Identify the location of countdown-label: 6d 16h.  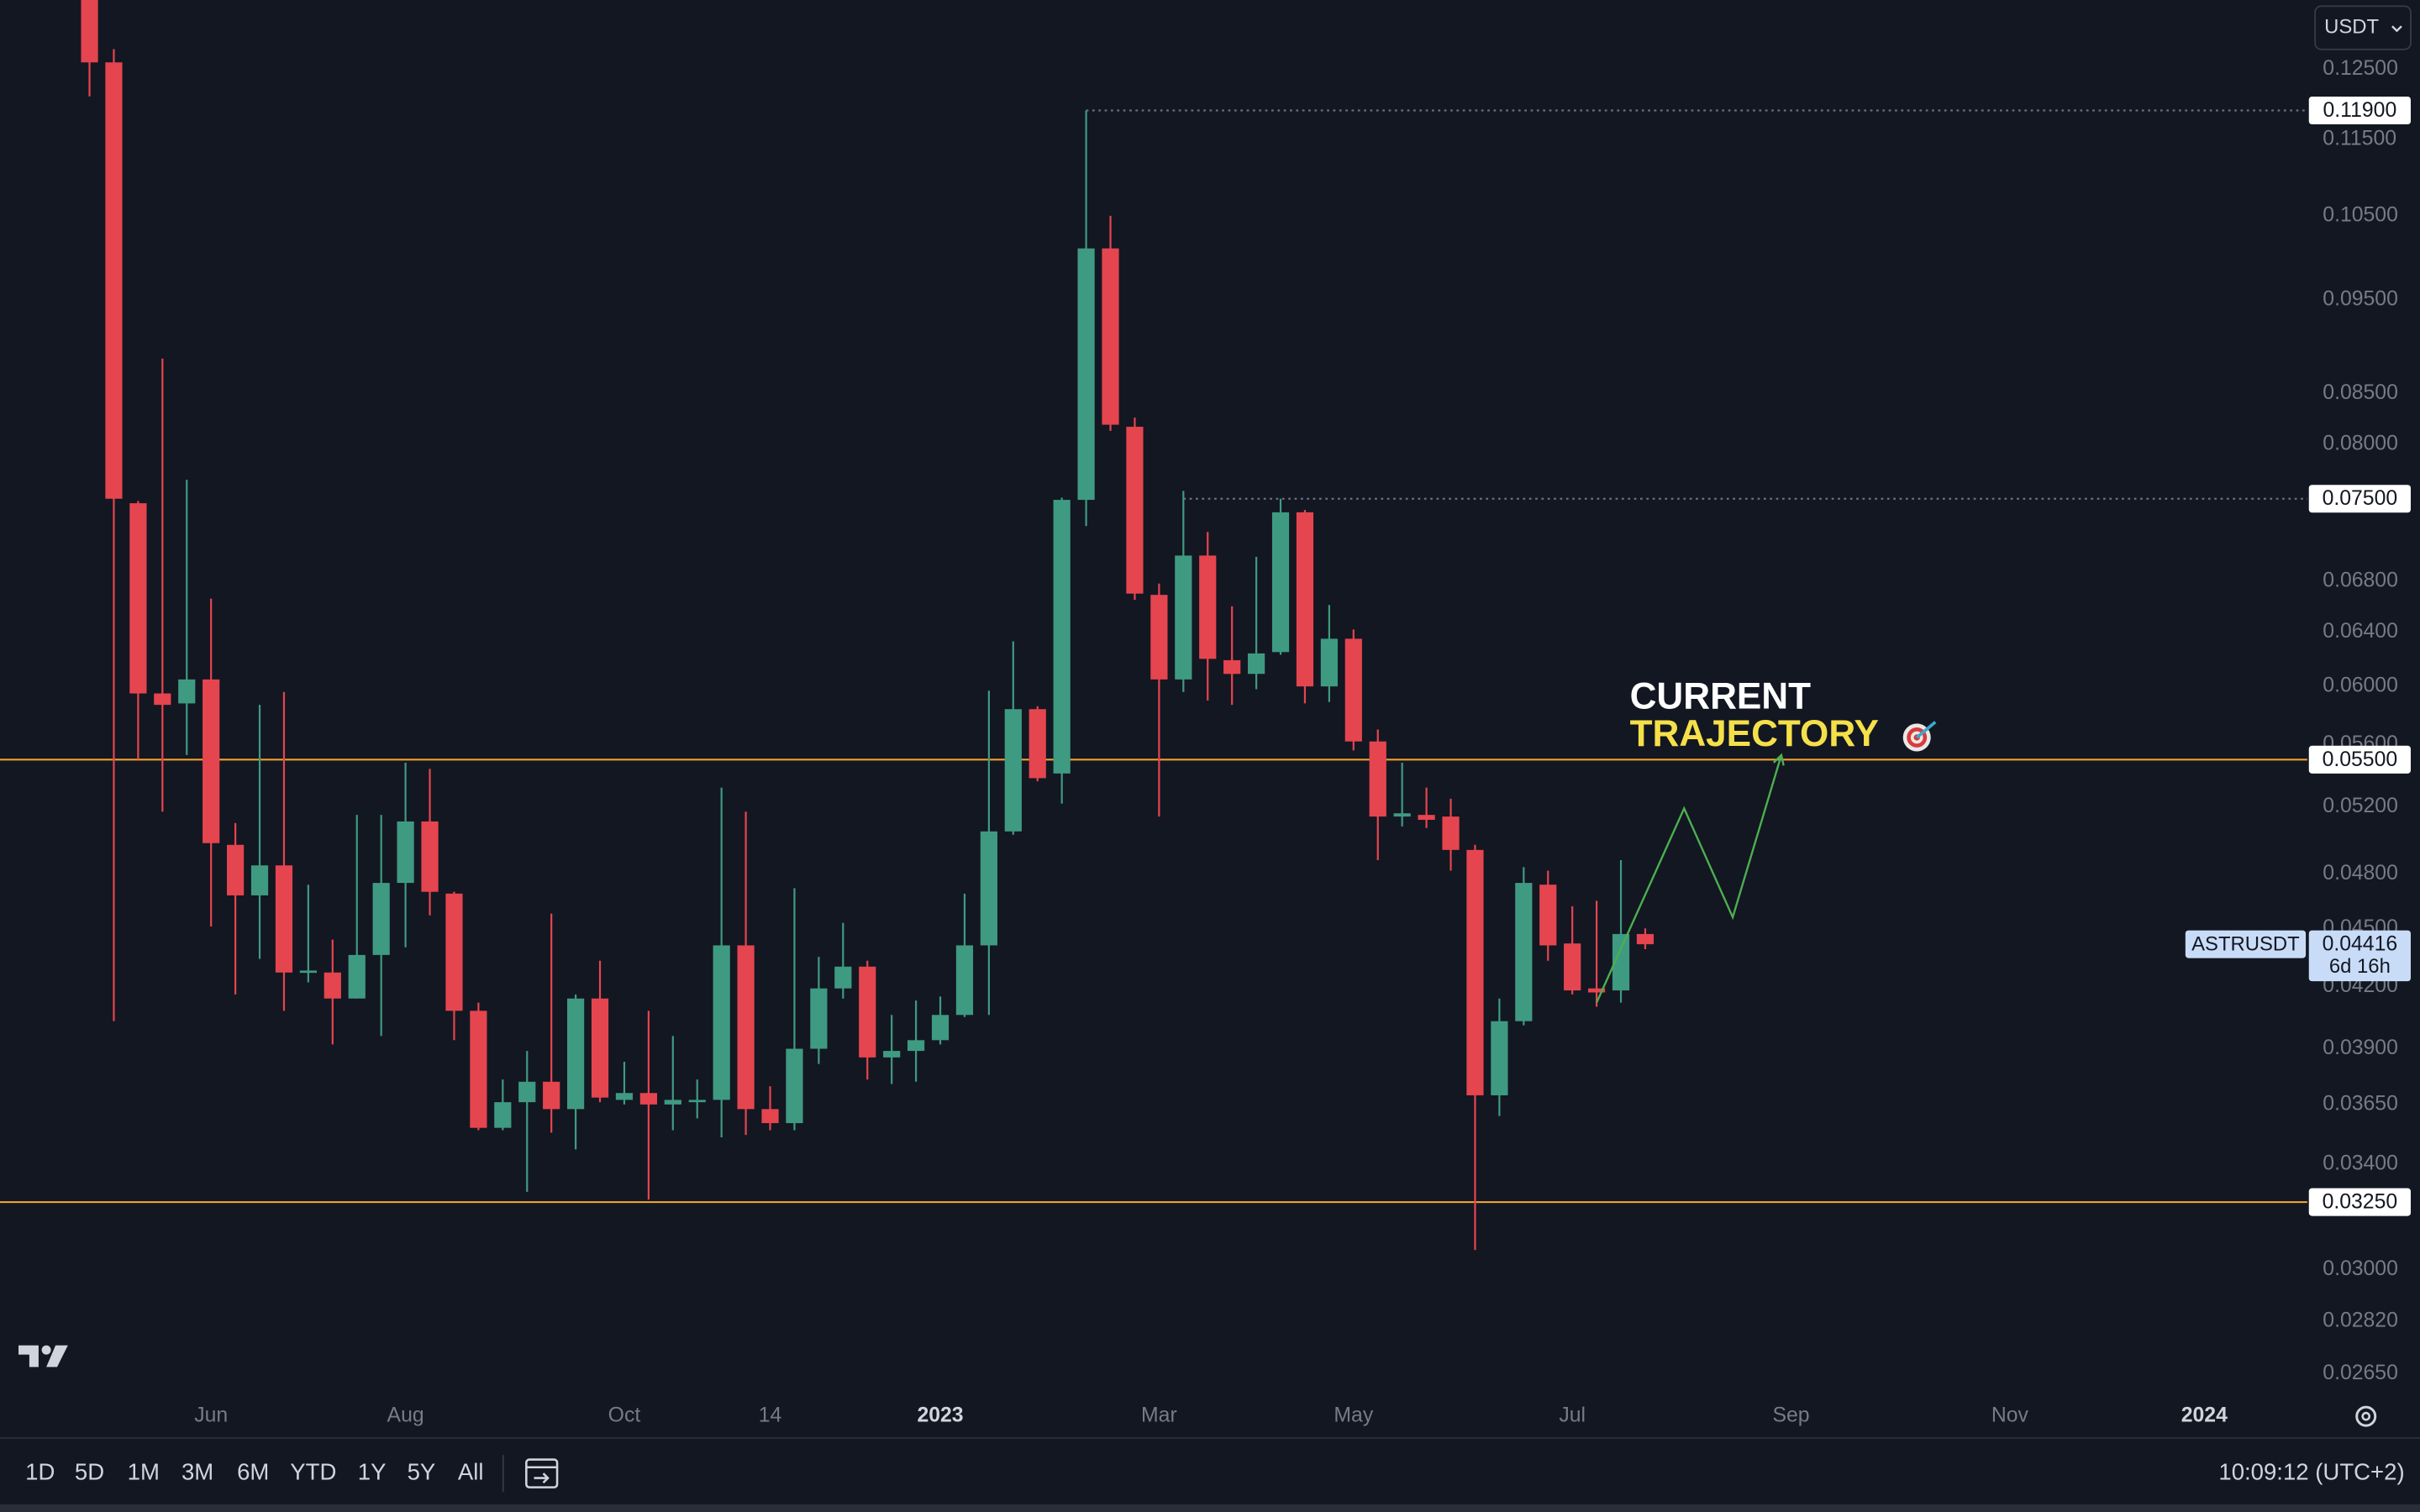
(2360, 966).